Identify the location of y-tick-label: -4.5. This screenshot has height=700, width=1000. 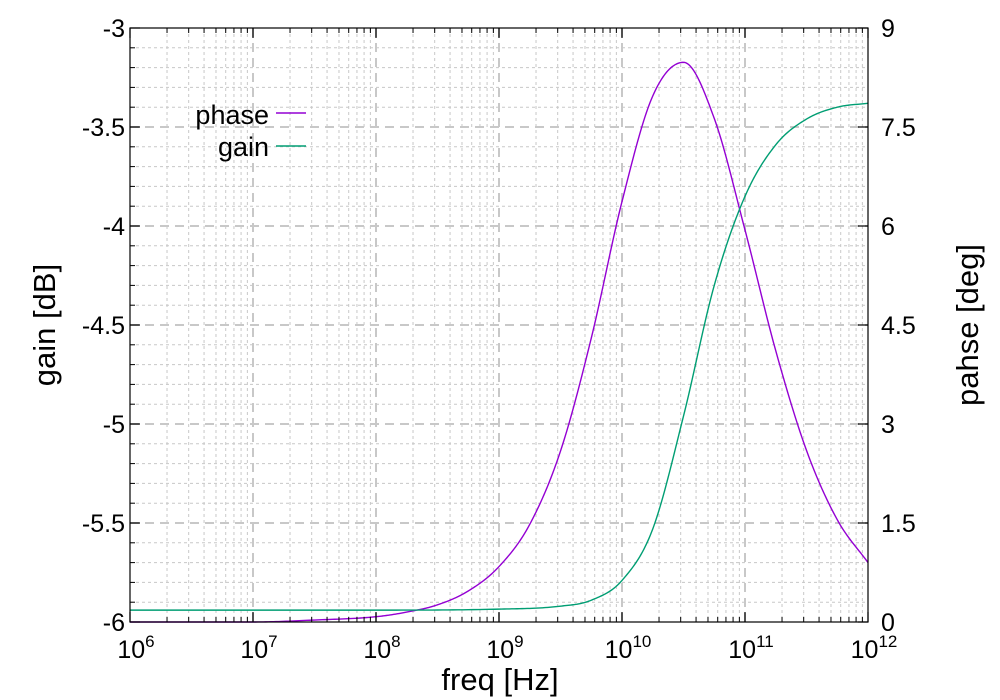
(103, 326).